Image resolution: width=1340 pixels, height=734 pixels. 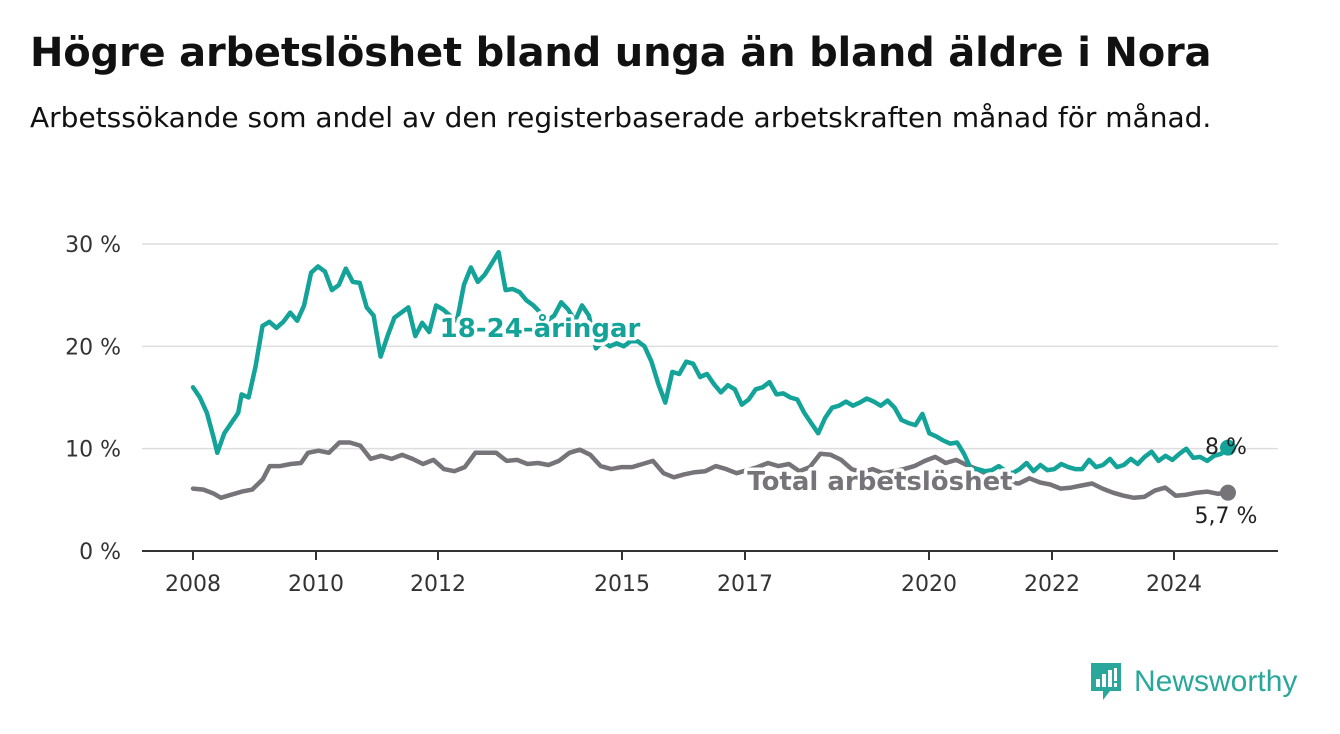 What do you see at coordinates (929, 584) in the screenshot?
I see `x-tick-label: 2020` at bounding box center [929, 584].